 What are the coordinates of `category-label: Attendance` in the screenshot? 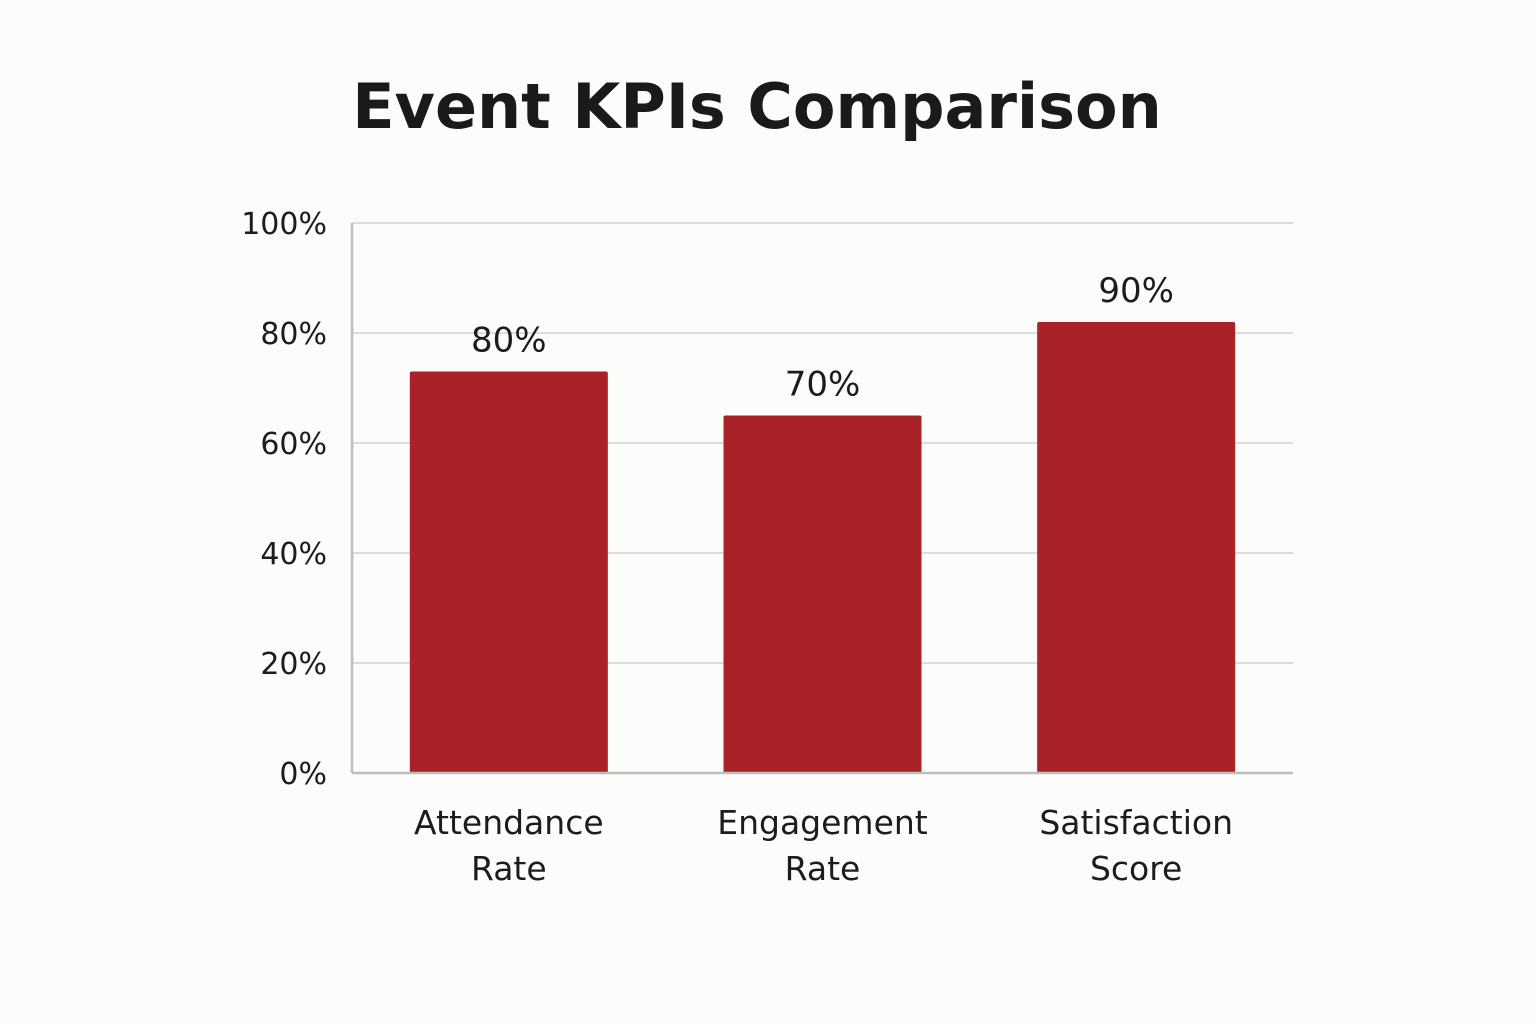 It's located at (509, 822).